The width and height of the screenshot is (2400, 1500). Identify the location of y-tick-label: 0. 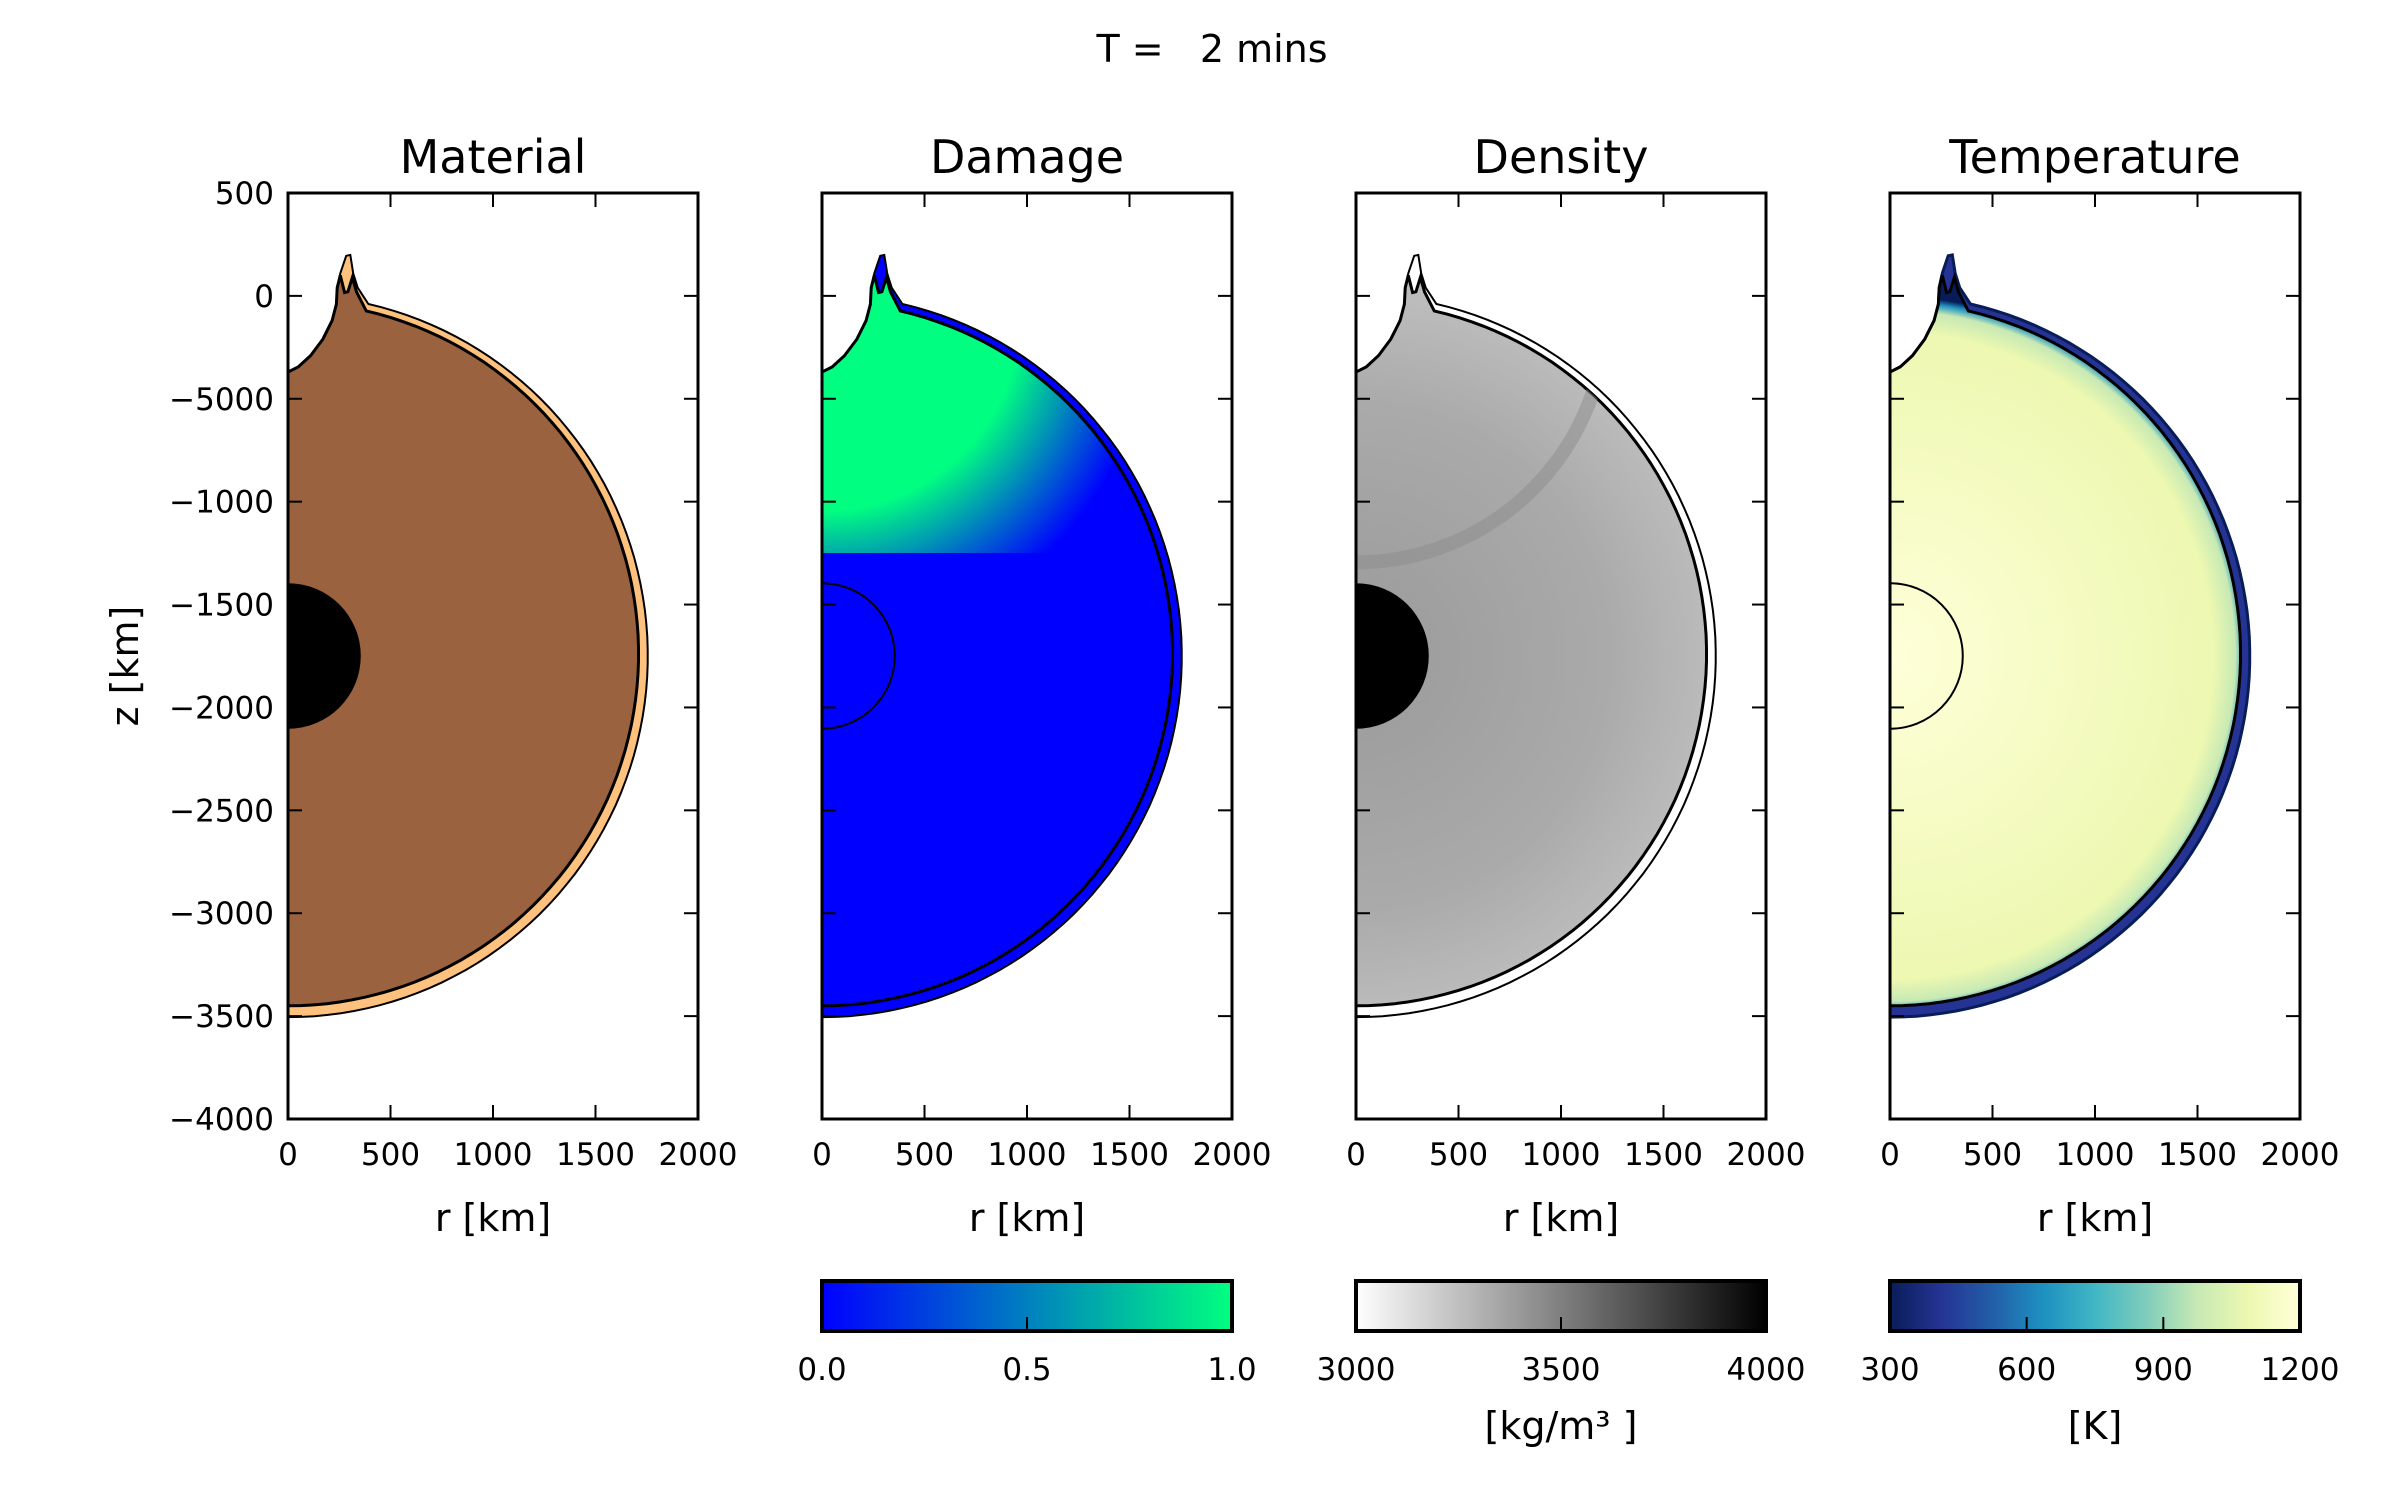
(264, 297).